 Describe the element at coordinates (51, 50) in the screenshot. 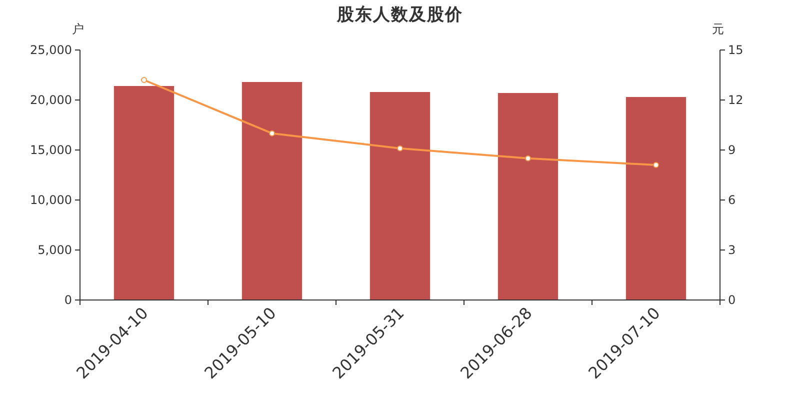

I see `y-tick-label: 25,000` at that location.